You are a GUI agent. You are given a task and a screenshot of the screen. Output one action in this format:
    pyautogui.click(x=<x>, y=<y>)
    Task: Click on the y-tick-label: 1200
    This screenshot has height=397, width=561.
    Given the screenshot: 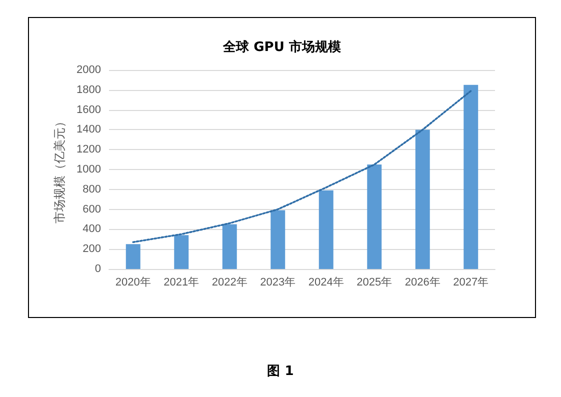 What is the action you would take?
    pyautogui.click(x=88, y=150)
    